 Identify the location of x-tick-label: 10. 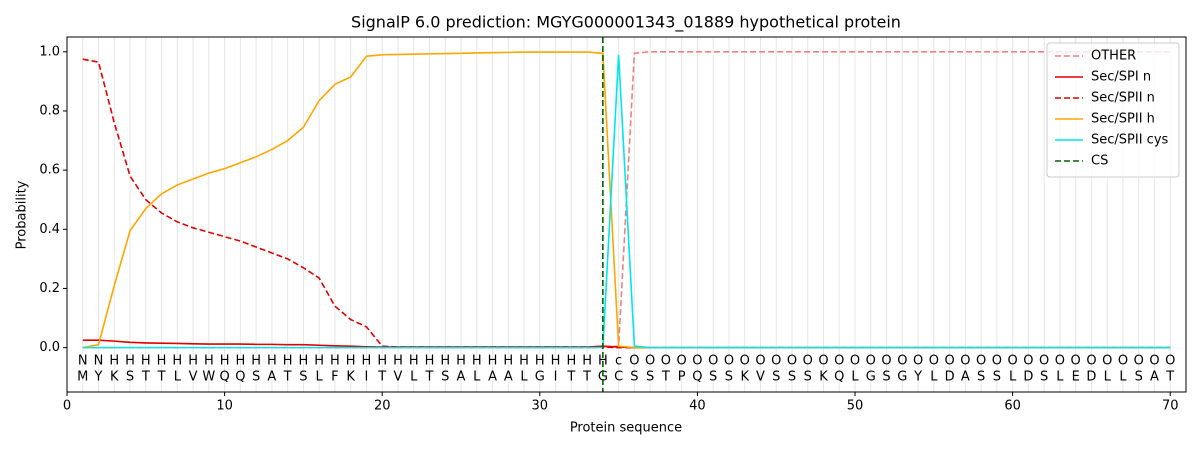
(224, 406).